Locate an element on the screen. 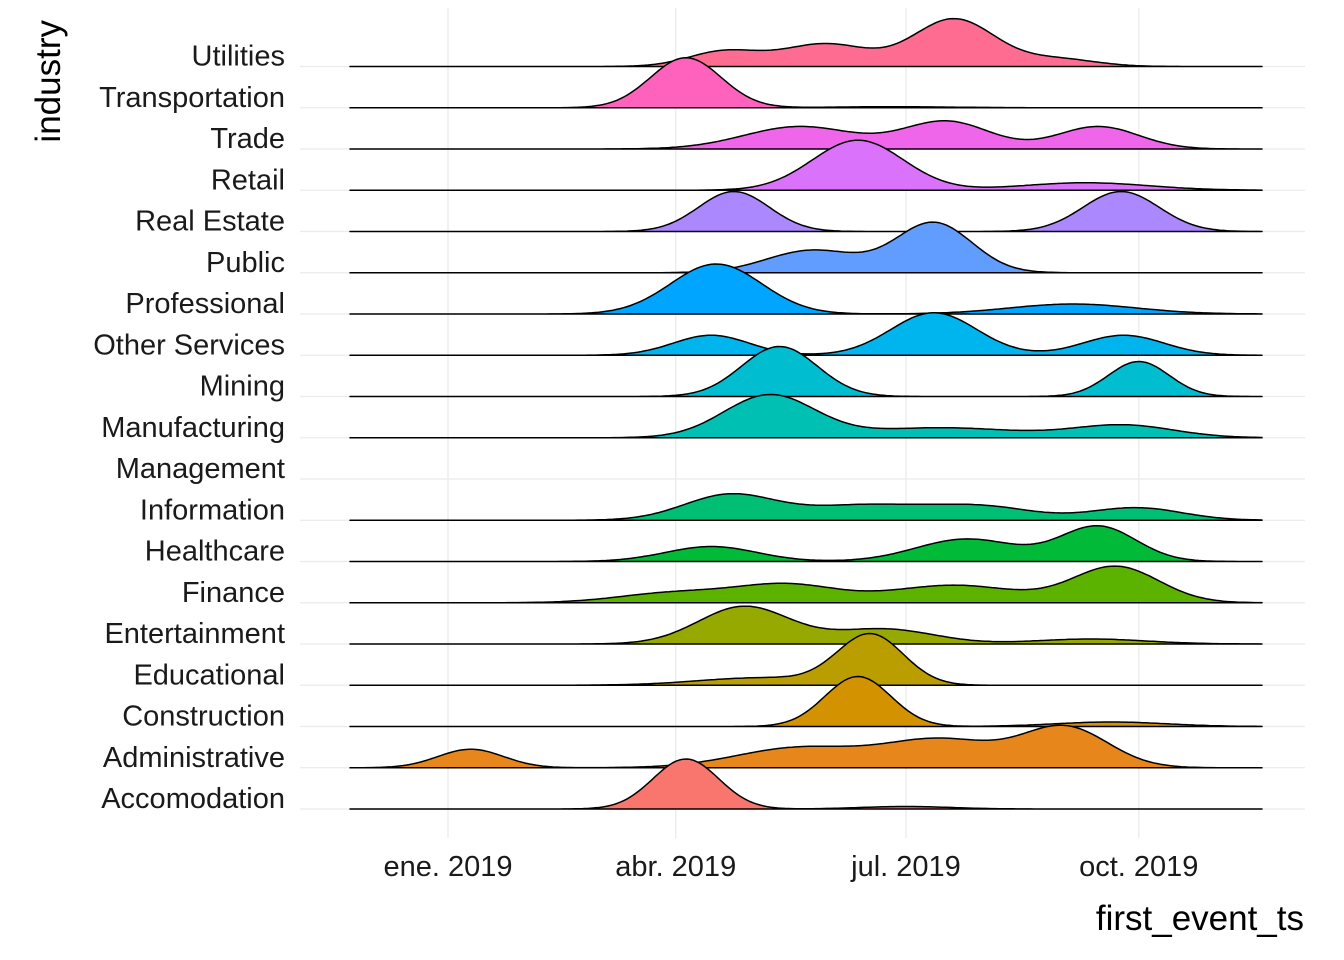  category-label: Professional is located at coordinates (205, 304).